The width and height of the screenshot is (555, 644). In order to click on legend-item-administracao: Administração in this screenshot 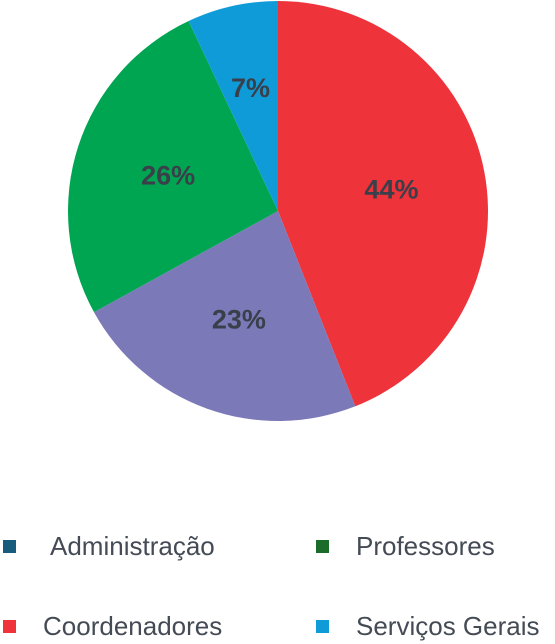, I will do `click(109, 546)`.